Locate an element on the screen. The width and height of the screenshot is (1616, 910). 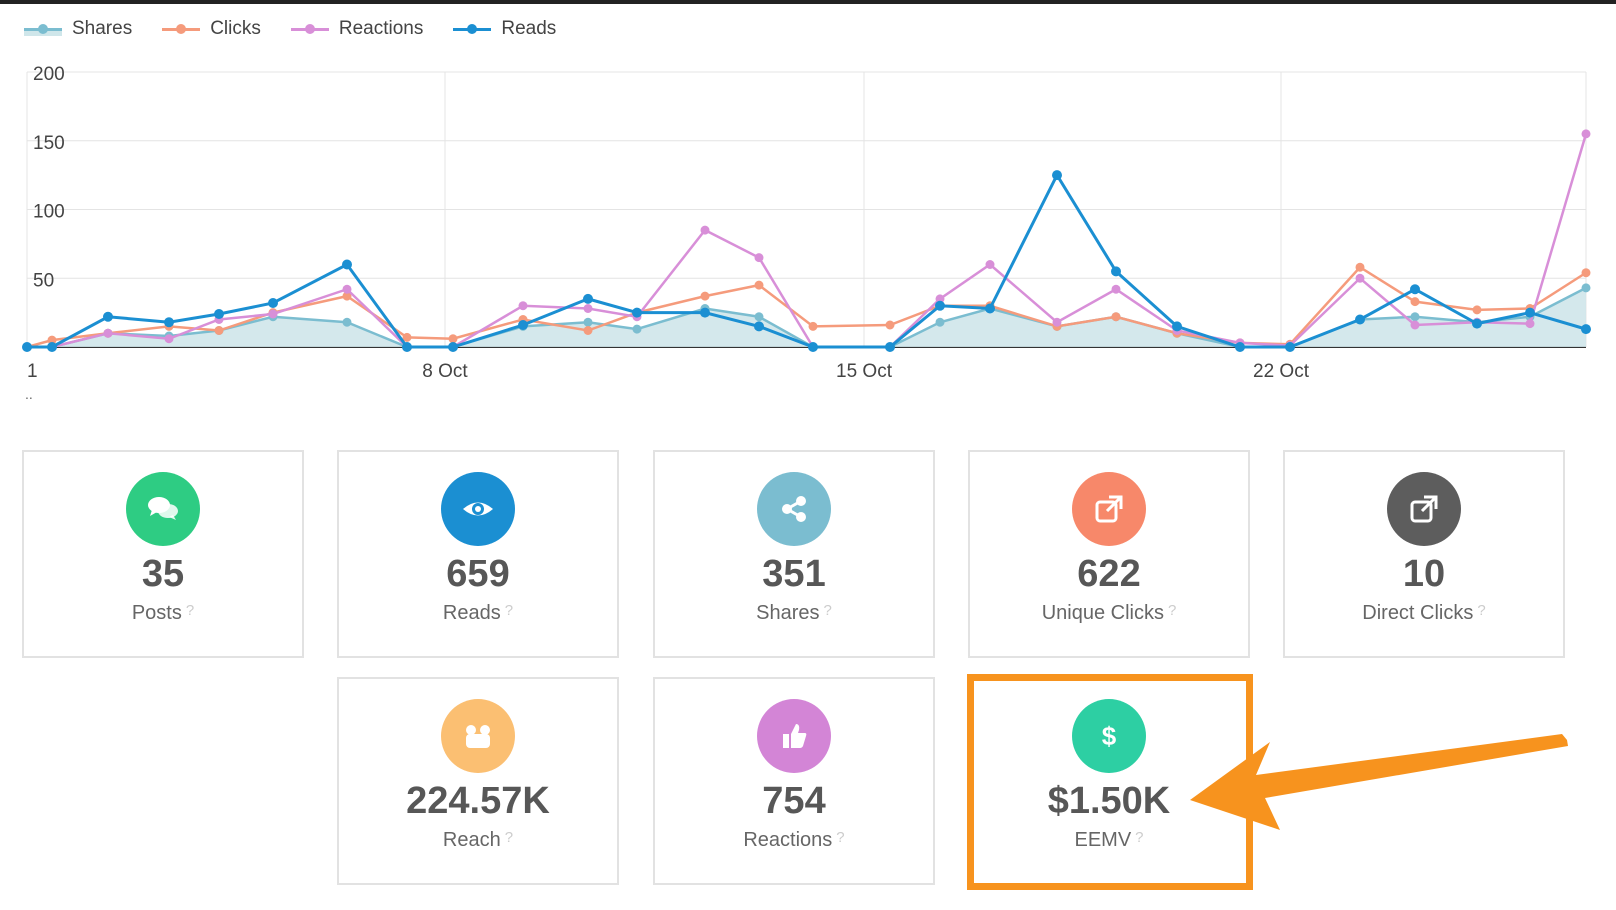
legend-item-shares: Shares is located at coordinates (78, 29).